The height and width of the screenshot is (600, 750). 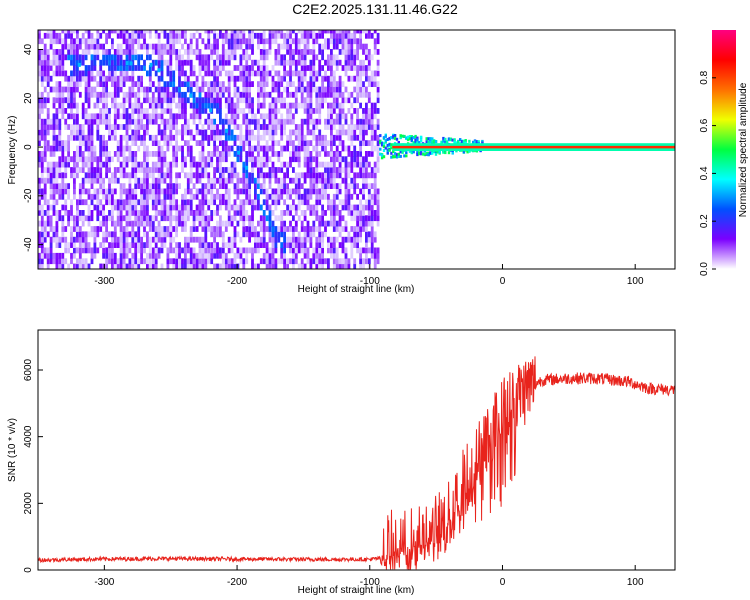 I want to click on spectrogram-y-tick-label: -40, so click(x=28, y=244).